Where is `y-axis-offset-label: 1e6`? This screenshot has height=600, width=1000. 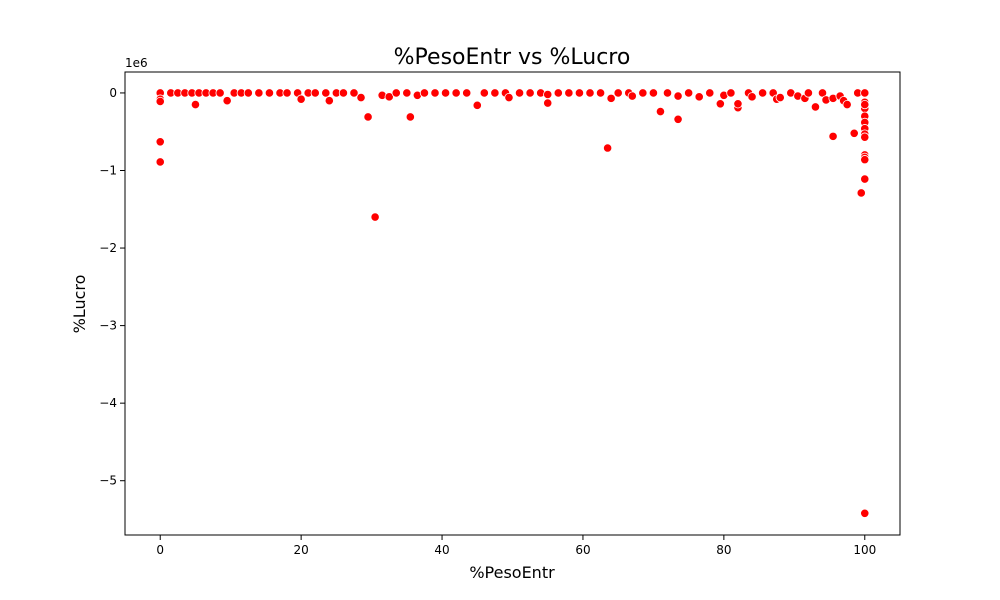
y-axis-offset-label: 1e6 is located at coordinates (136, 63).